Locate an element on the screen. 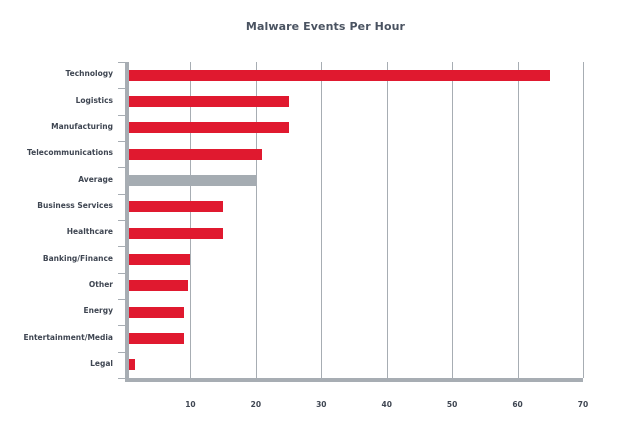 This screenshot has width=621, height=434. x-tick-label: 50 is located at coordinates (452, 404).